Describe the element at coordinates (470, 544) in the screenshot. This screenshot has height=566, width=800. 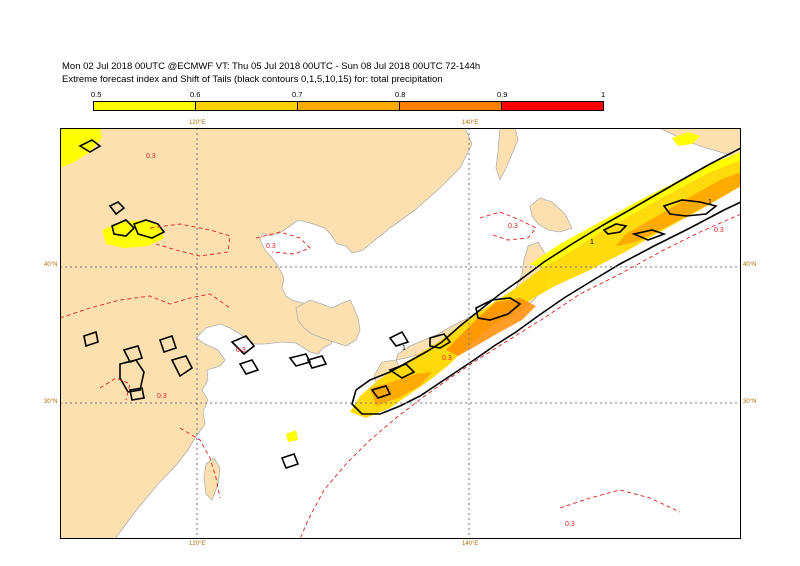
I see `lon-label-140-bottom: 140°E` at that location.